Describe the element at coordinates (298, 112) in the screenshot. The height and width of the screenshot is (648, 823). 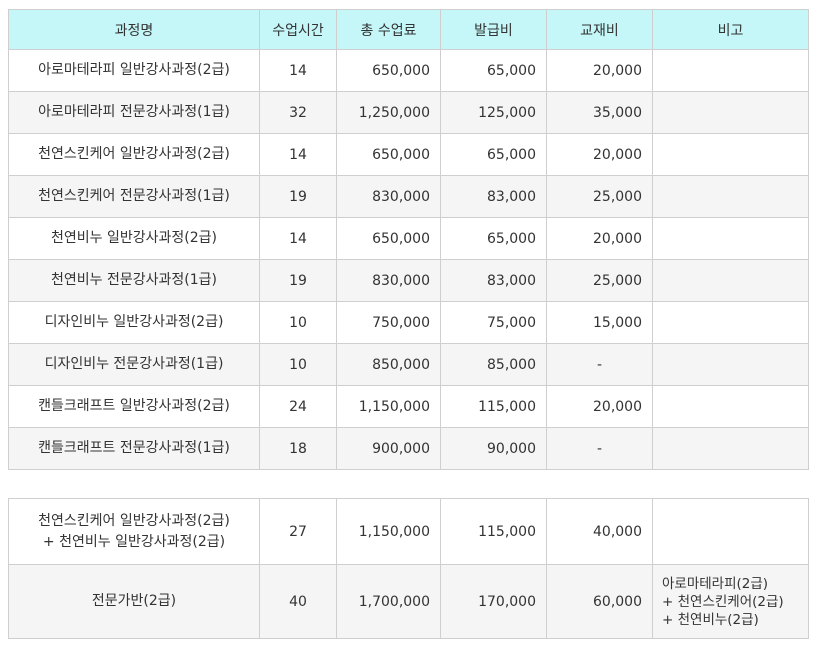
I see `hours-cell: 32` at that location.